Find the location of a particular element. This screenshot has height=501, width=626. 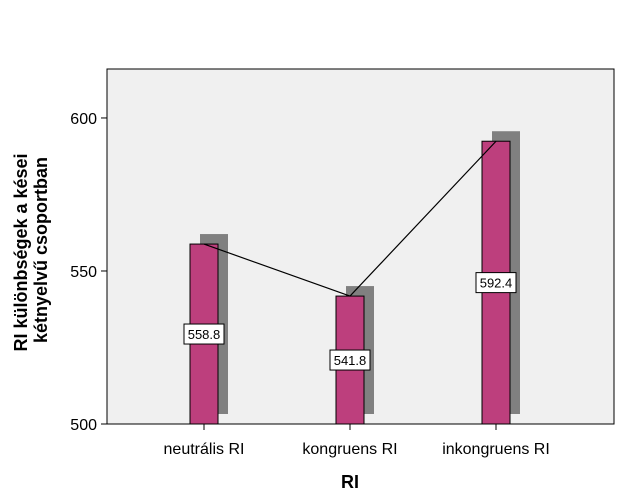

x-axis-title: RI is located at coordinates (350, 482).